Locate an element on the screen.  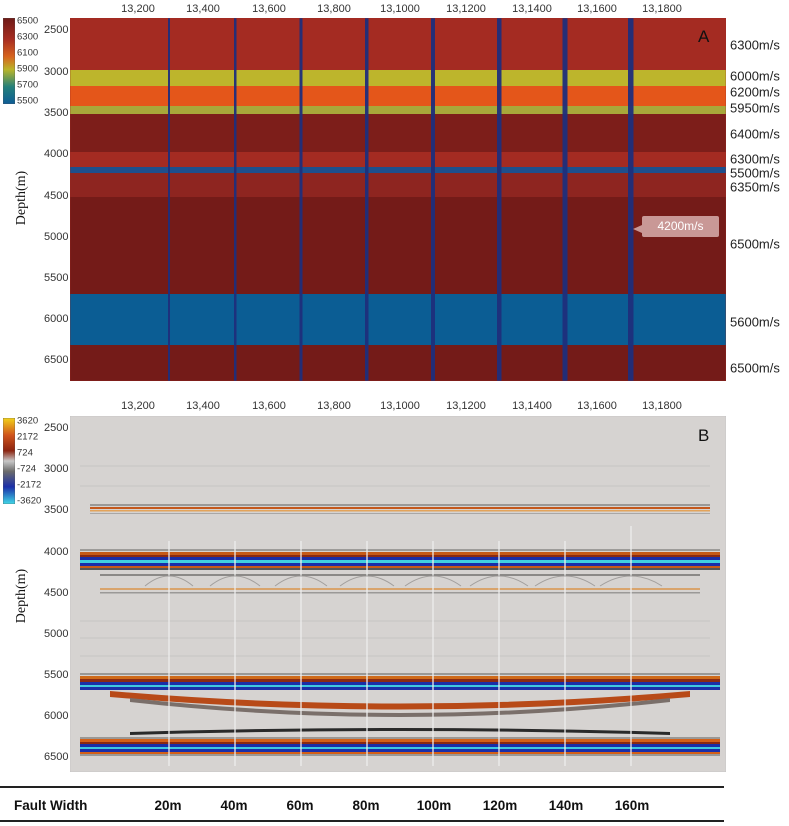
colorbar-label: 2172 is located at coordinates (28, 437).